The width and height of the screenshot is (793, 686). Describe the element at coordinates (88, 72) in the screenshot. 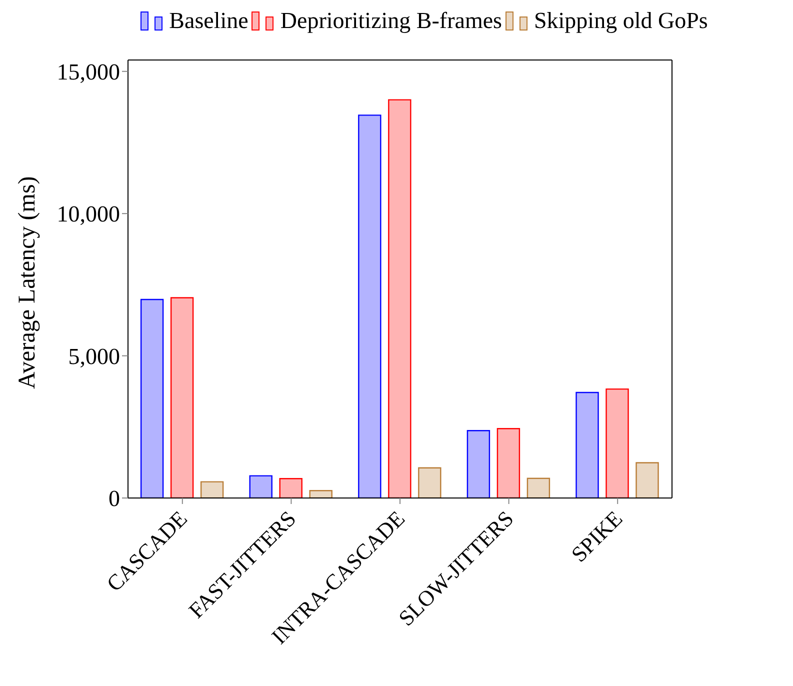

I see `y-tick-label: 15,000` at that location.